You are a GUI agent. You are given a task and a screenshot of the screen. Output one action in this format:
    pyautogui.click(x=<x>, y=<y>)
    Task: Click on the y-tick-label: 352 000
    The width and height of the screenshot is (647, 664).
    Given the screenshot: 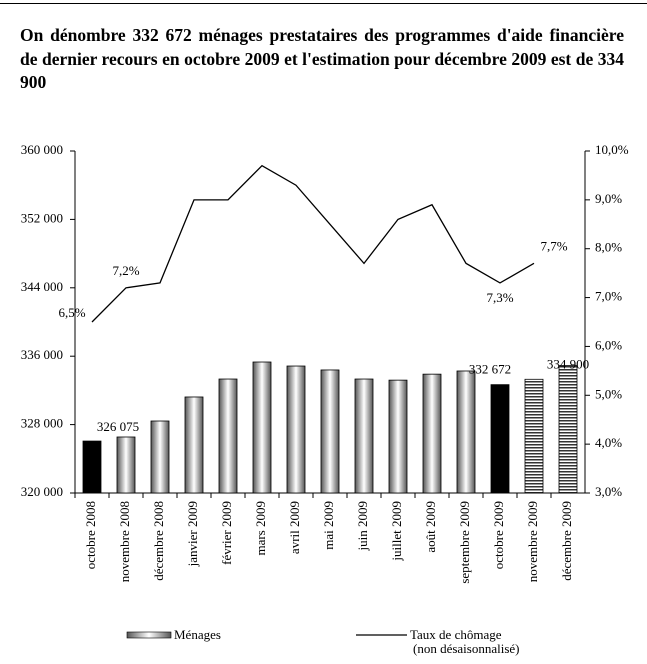 What is the action you would take?
    pyautogui.click(x=42, y=217)
    